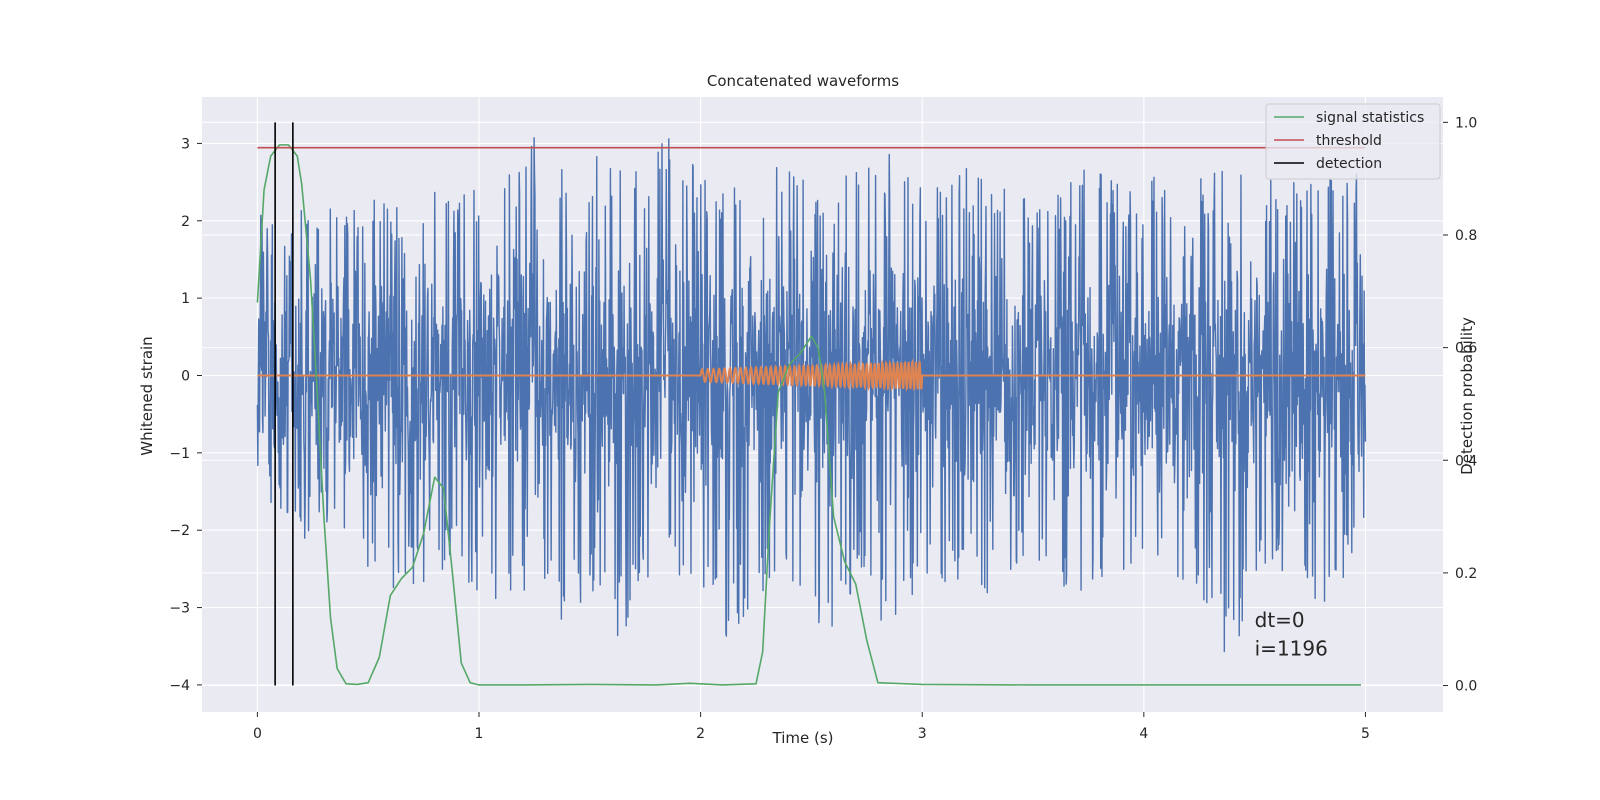 Image resolution: width=1600 pixels, height=800 pixels. What do you see at coordinates (1466, 236) in the screenshot?
I see `y-right-tick-label: 0.8` at bounding box center [1466, 236].